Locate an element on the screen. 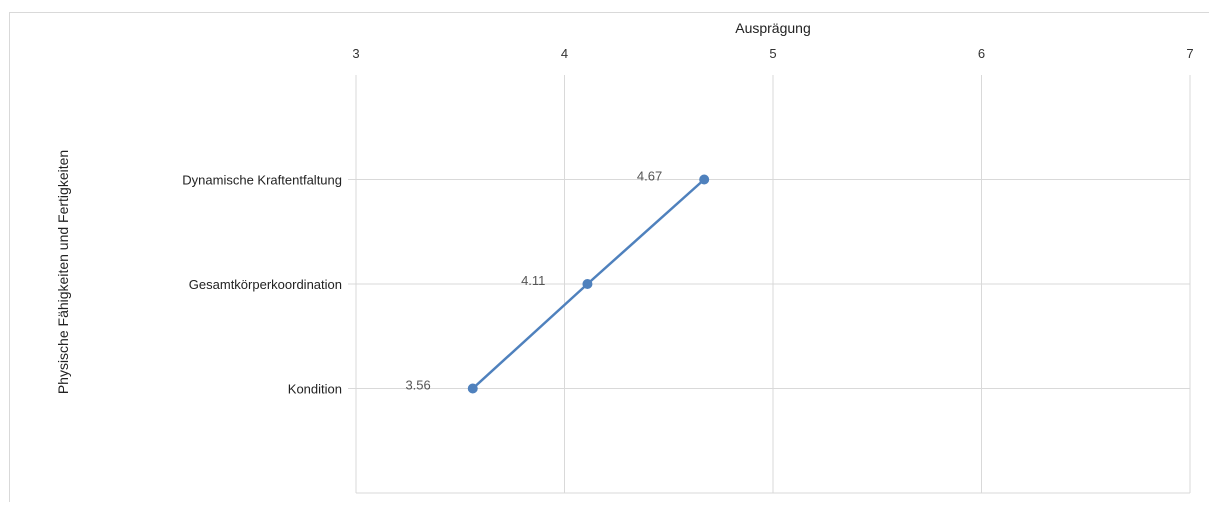  x-tick-label: 6 is located at coordinates (981, 53).